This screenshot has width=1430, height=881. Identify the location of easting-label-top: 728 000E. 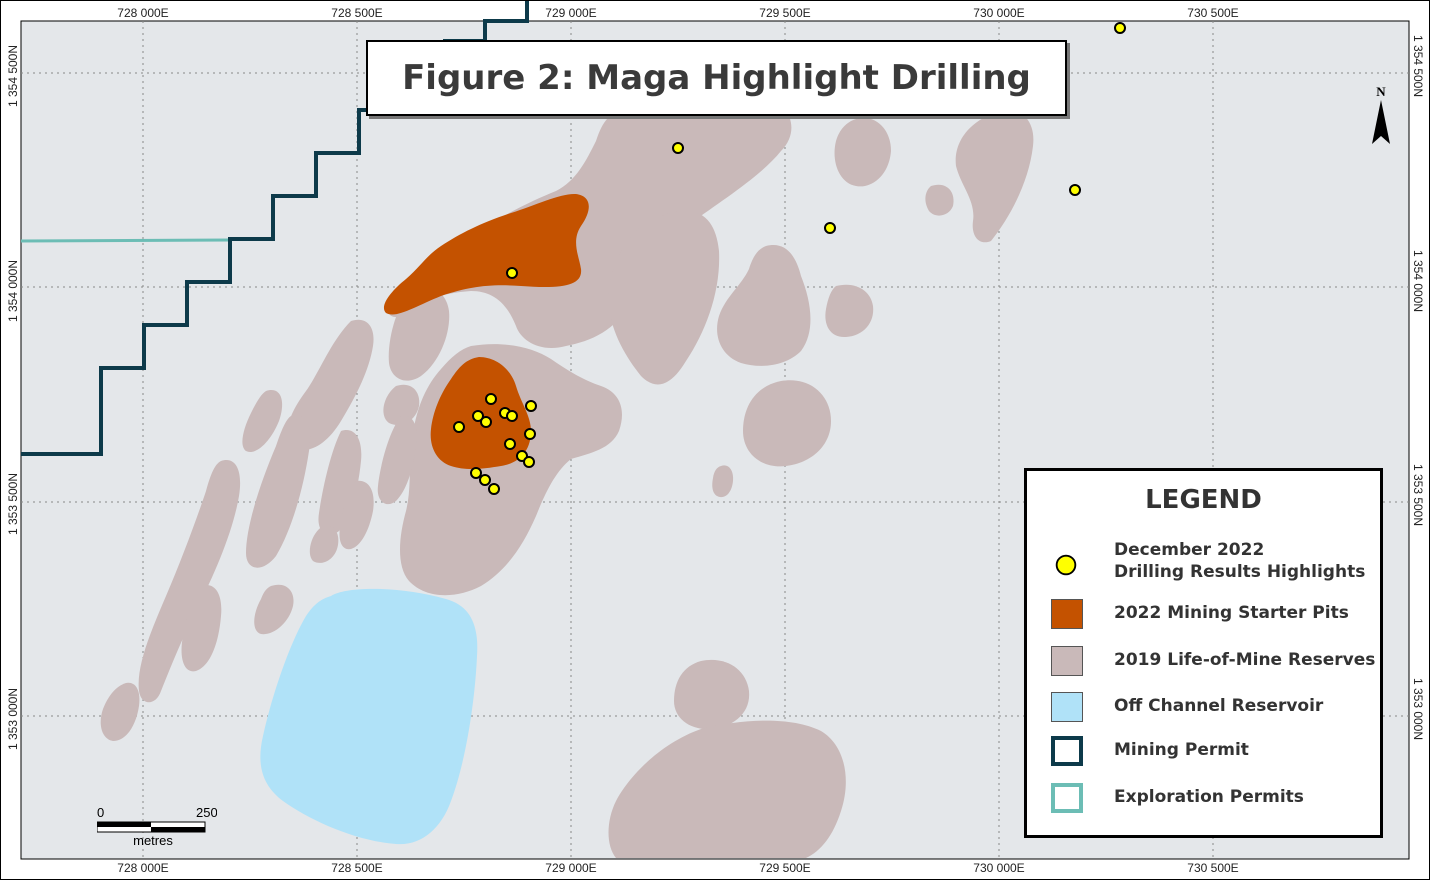
(143, 13).